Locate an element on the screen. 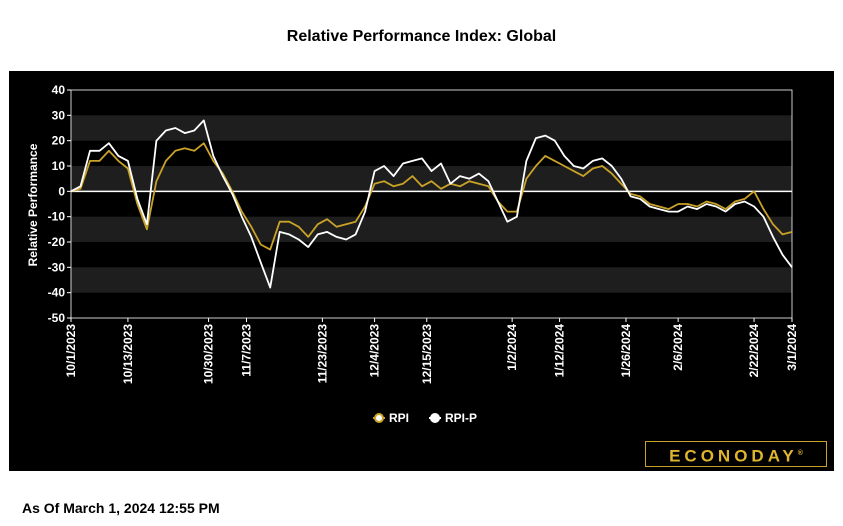 The image size is (843, 526). x-tick-label: 10/13/2023 is located at coordinates (128, 354).